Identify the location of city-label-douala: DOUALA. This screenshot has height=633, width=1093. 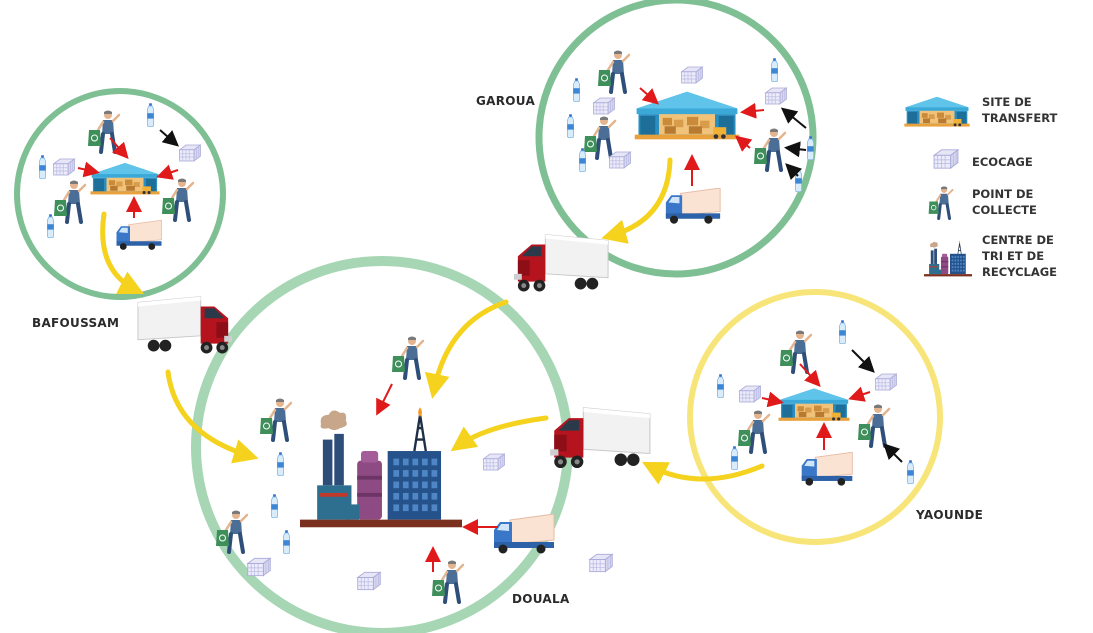
(541, 599).